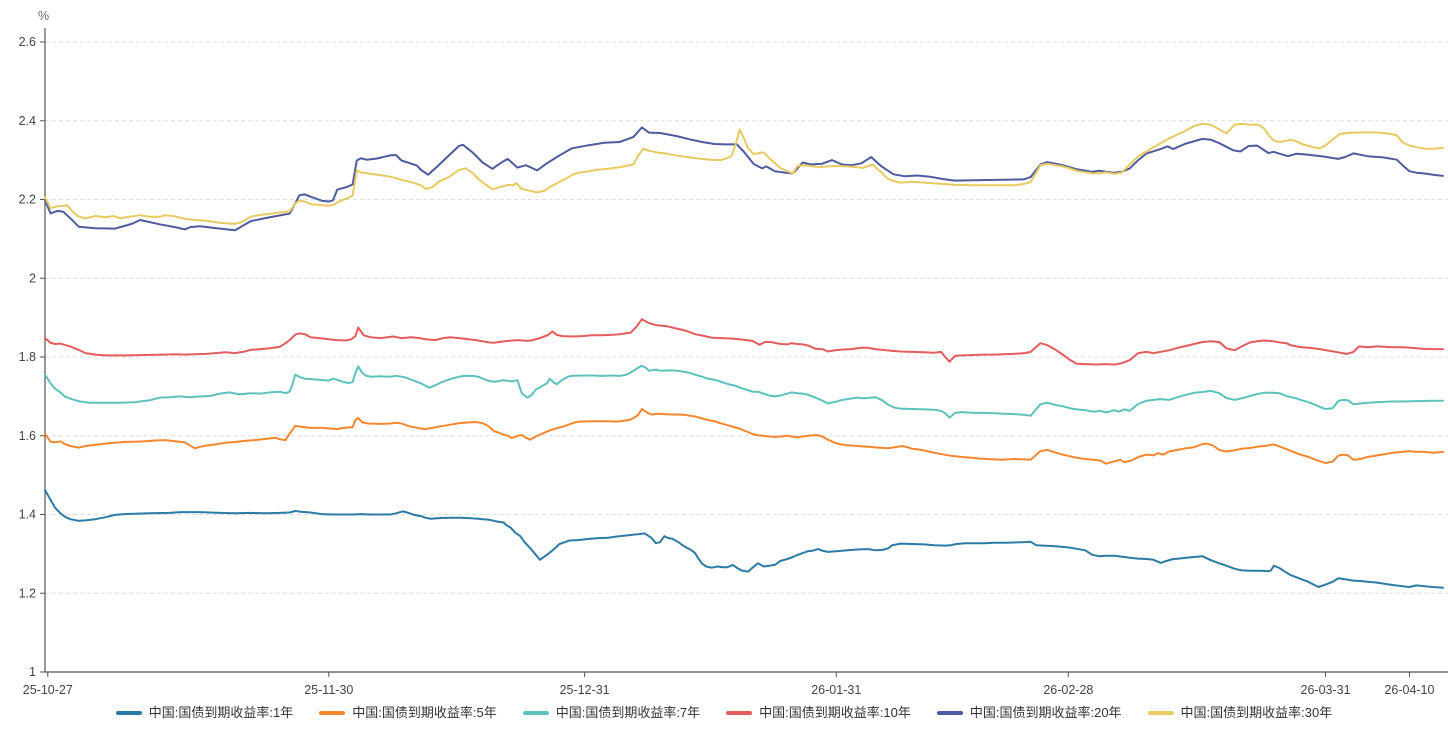 This screenshot has height=737, width=1448. I want to click on x-axis-label: 26-03-31, so click(1326, 690).